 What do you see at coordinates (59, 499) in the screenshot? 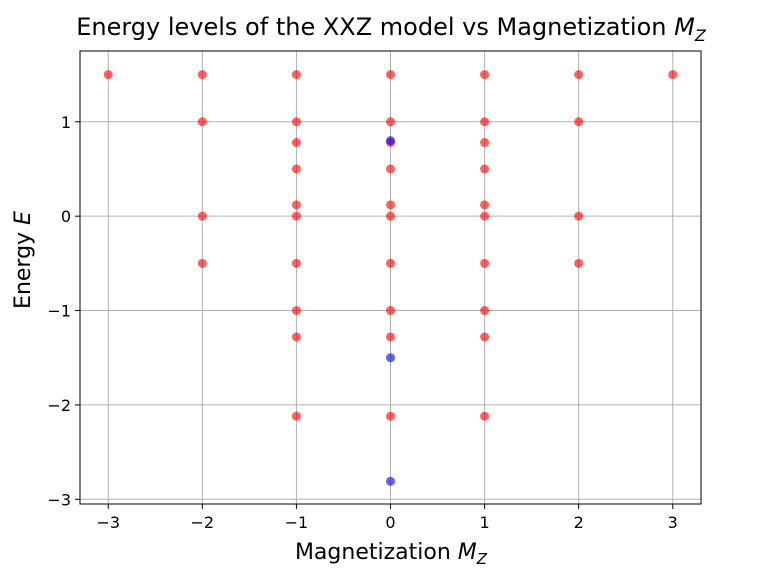
I see `y-tick-label: −3` at bounding box center [59, 499].